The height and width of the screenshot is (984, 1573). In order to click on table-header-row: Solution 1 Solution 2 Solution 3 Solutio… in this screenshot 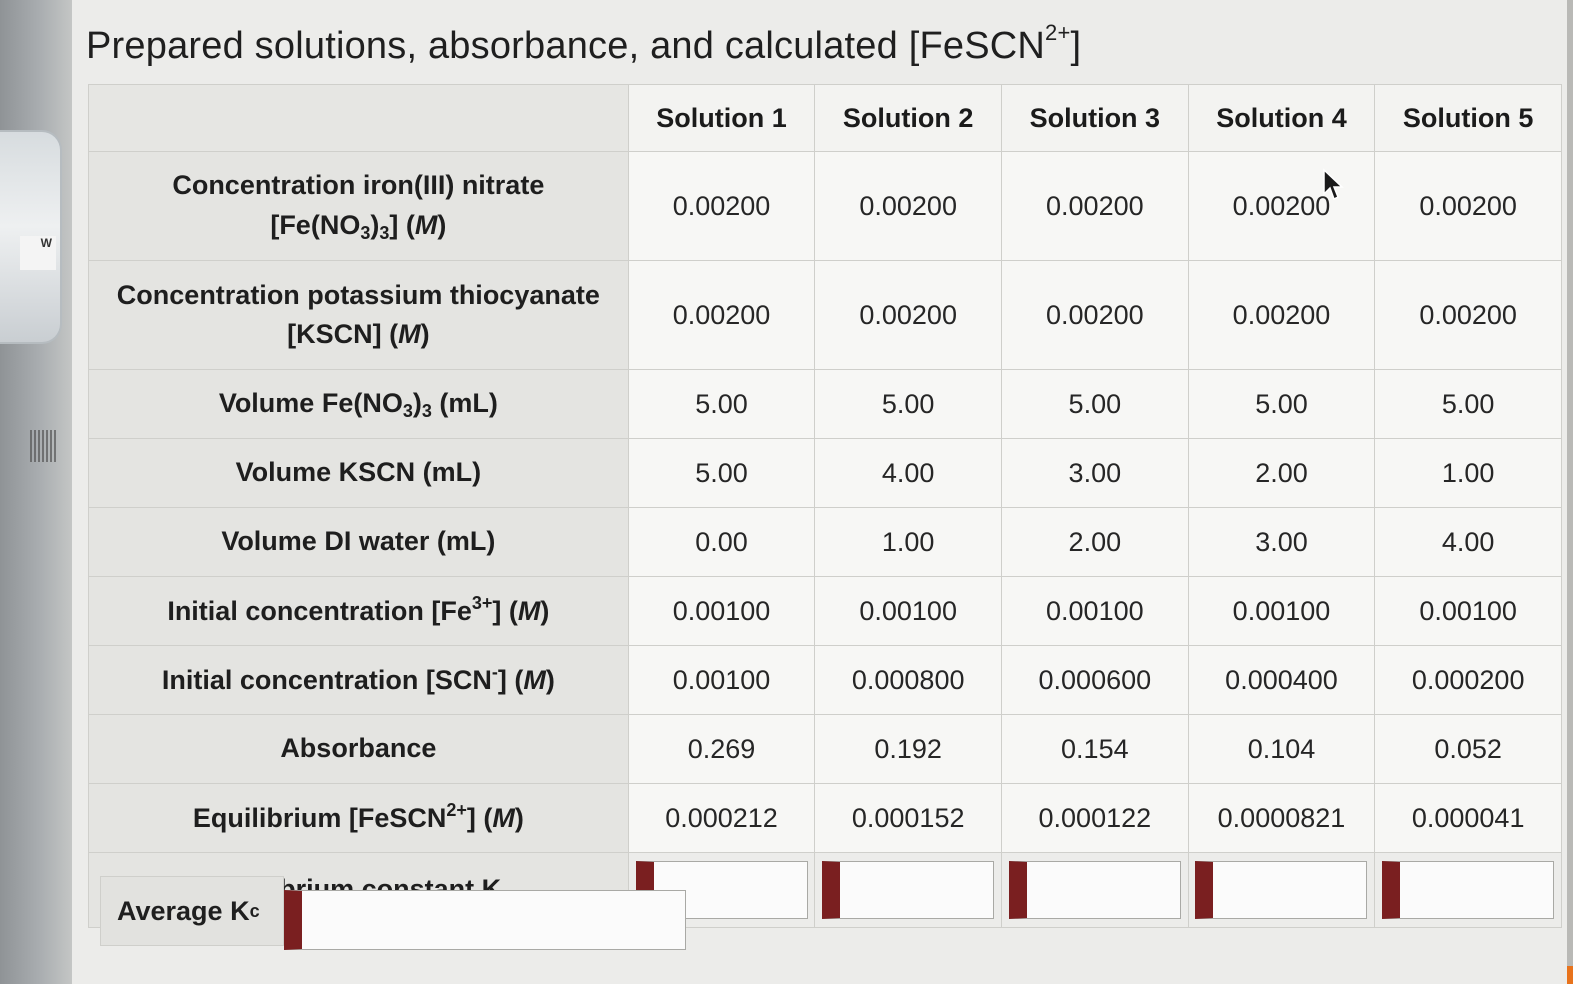, I will do `click(825, 118)`.